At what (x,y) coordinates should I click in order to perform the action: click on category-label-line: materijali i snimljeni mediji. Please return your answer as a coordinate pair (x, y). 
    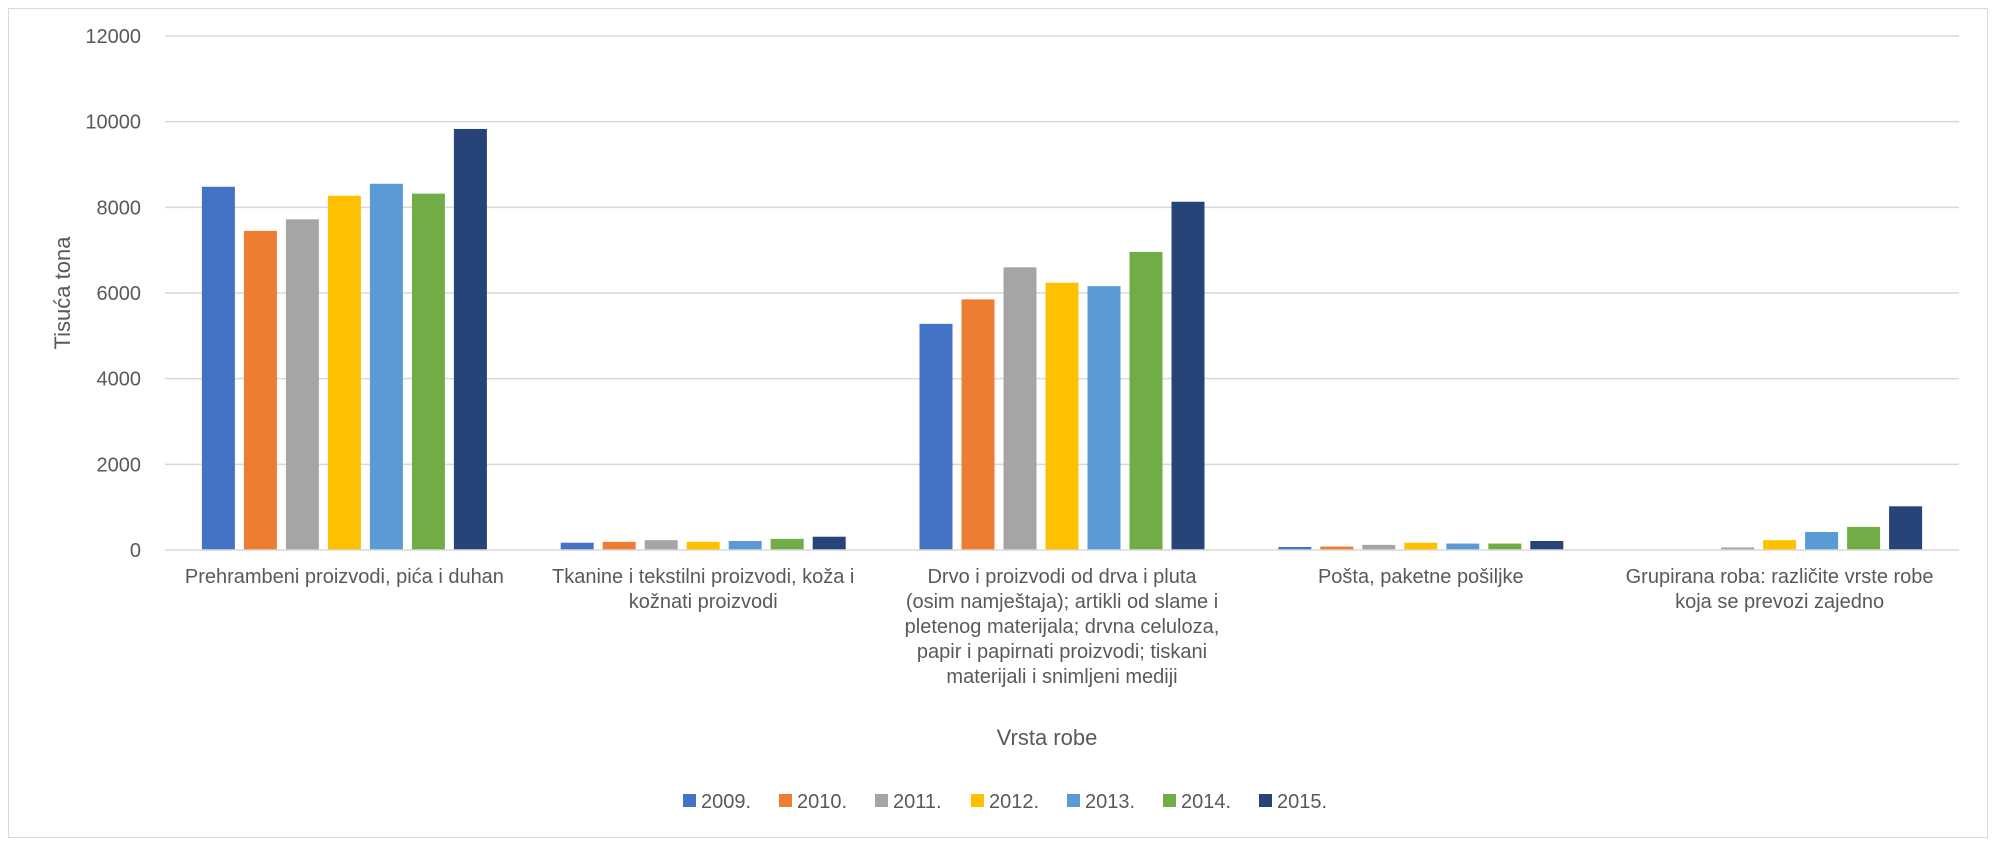
    Looking at the image, I should click on (1061, 677).